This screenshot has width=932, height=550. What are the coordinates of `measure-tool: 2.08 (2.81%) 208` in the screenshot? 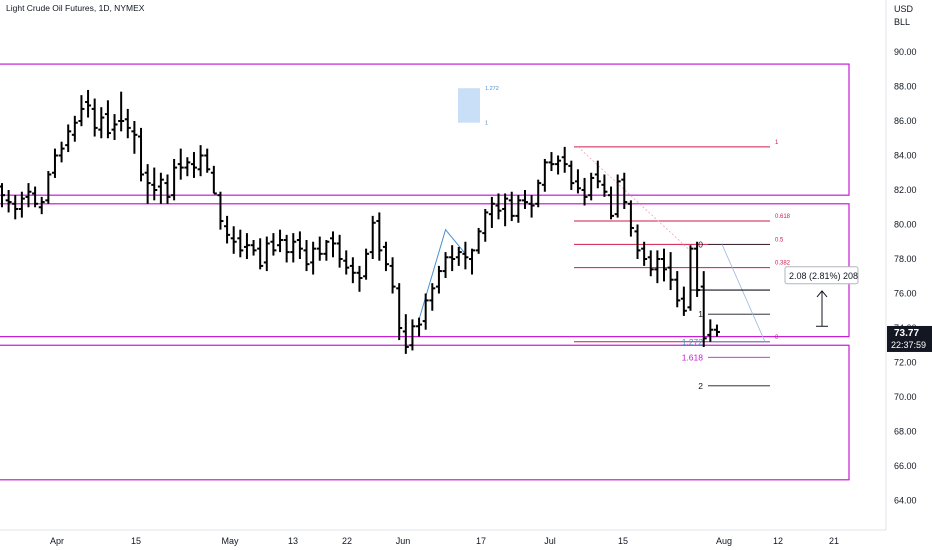 It's located at (821, 296).